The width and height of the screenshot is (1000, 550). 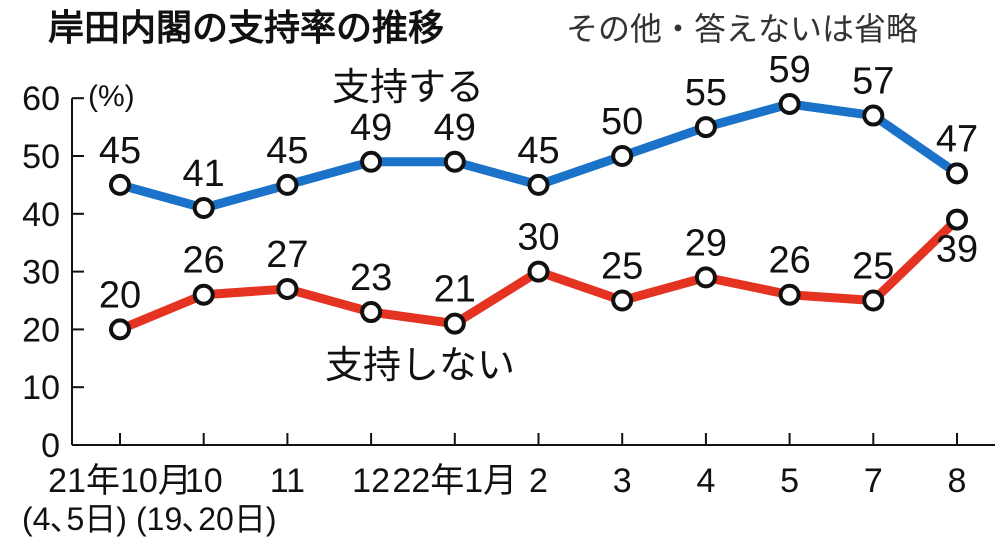 What do you see at coordinates (789, 481) in the screenshot?
I see `x-tick-label: 5` at bounding box center [789, 481].